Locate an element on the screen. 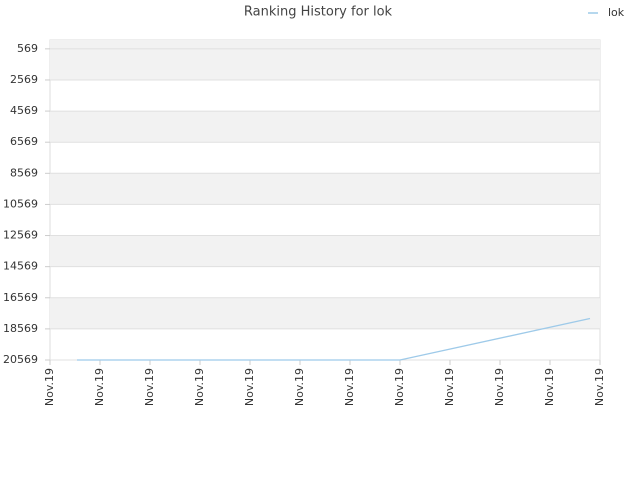 The image size is (640, 480). y-tick-label: 2569 is located at coordinates (24, 79).